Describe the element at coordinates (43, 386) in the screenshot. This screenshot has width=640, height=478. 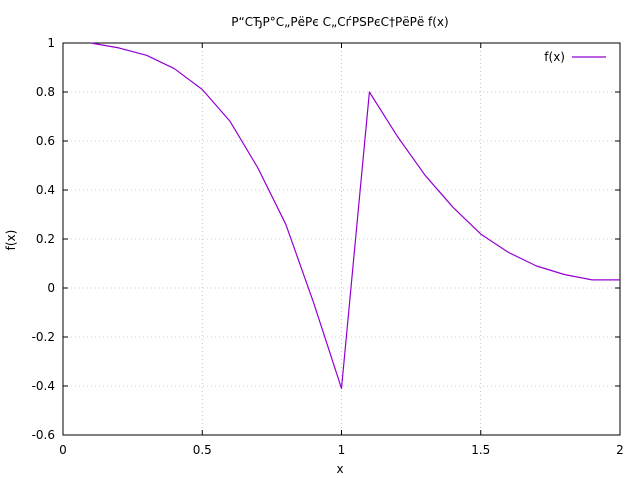
I see `y-tick-label: -0.4` at that location.